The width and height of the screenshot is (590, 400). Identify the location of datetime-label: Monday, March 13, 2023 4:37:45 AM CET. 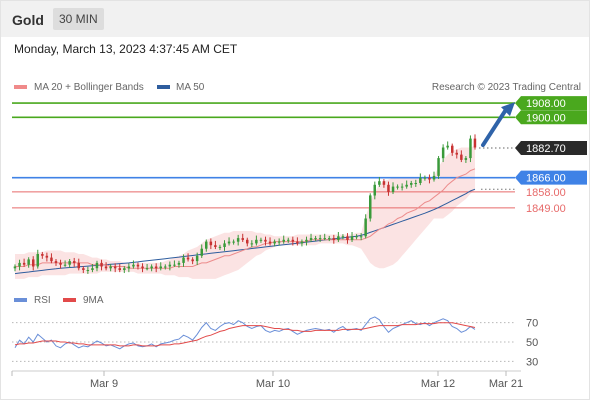
(126, 49).